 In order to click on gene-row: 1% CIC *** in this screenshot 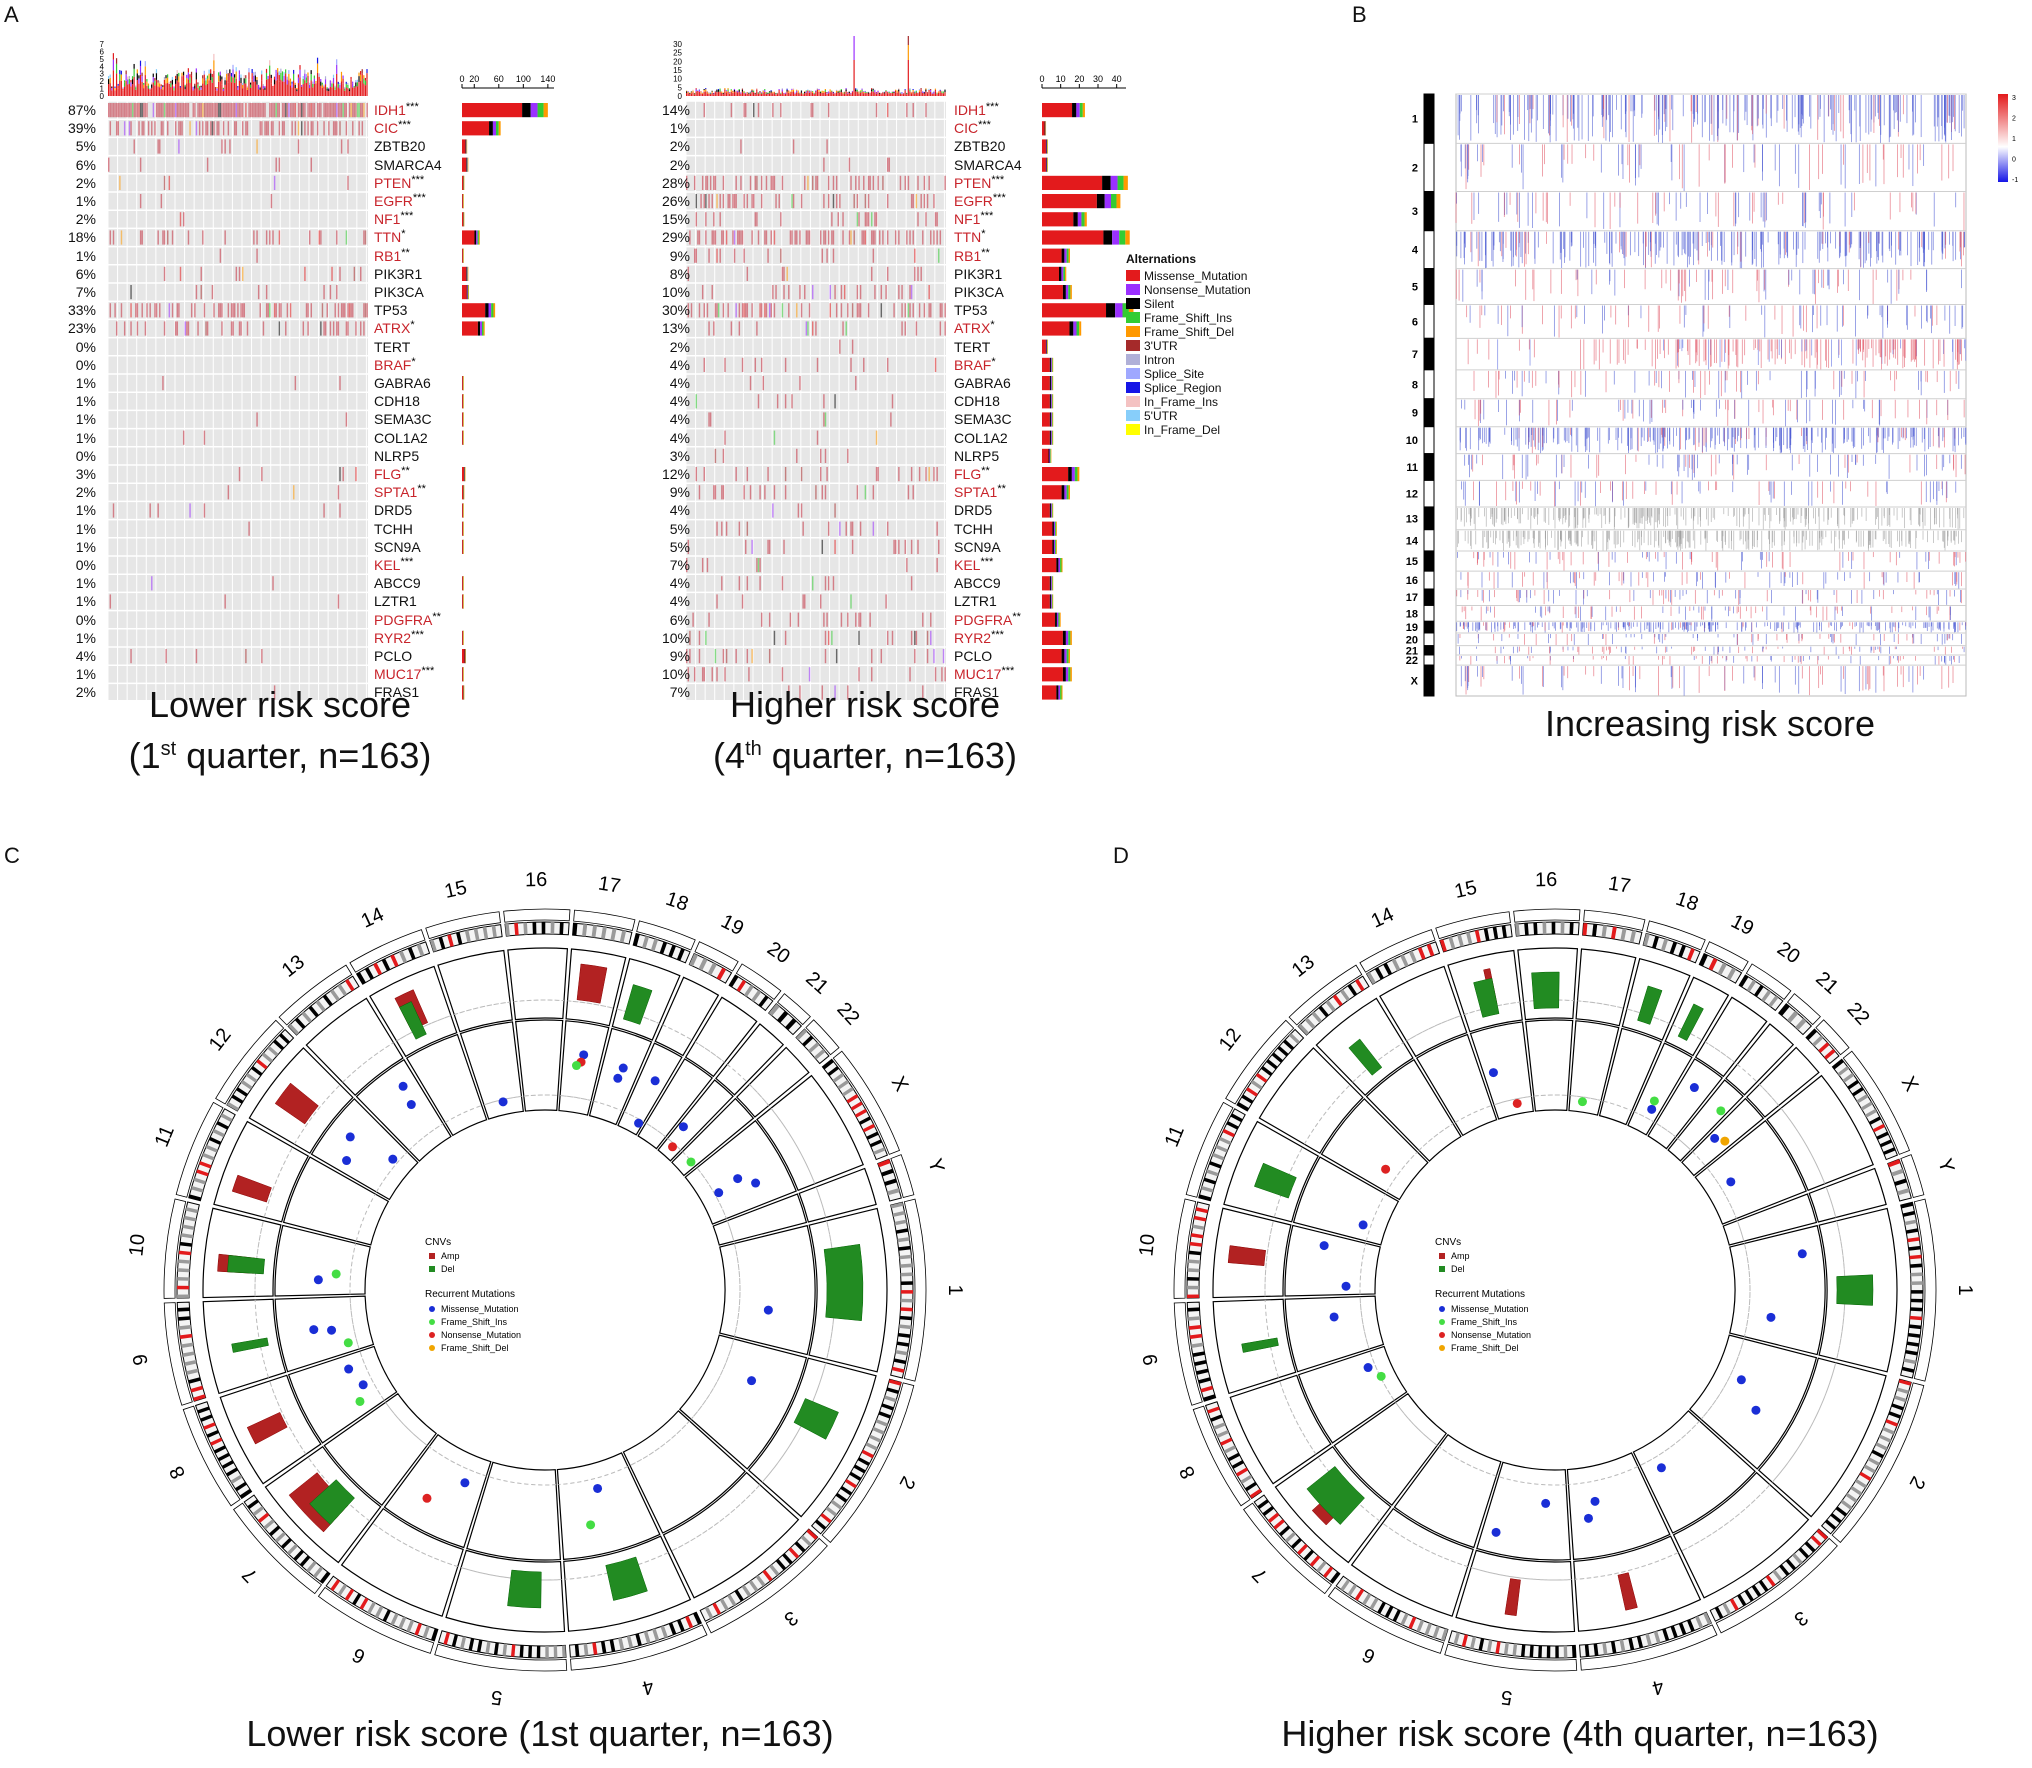, I will do `click(883, 128)`.